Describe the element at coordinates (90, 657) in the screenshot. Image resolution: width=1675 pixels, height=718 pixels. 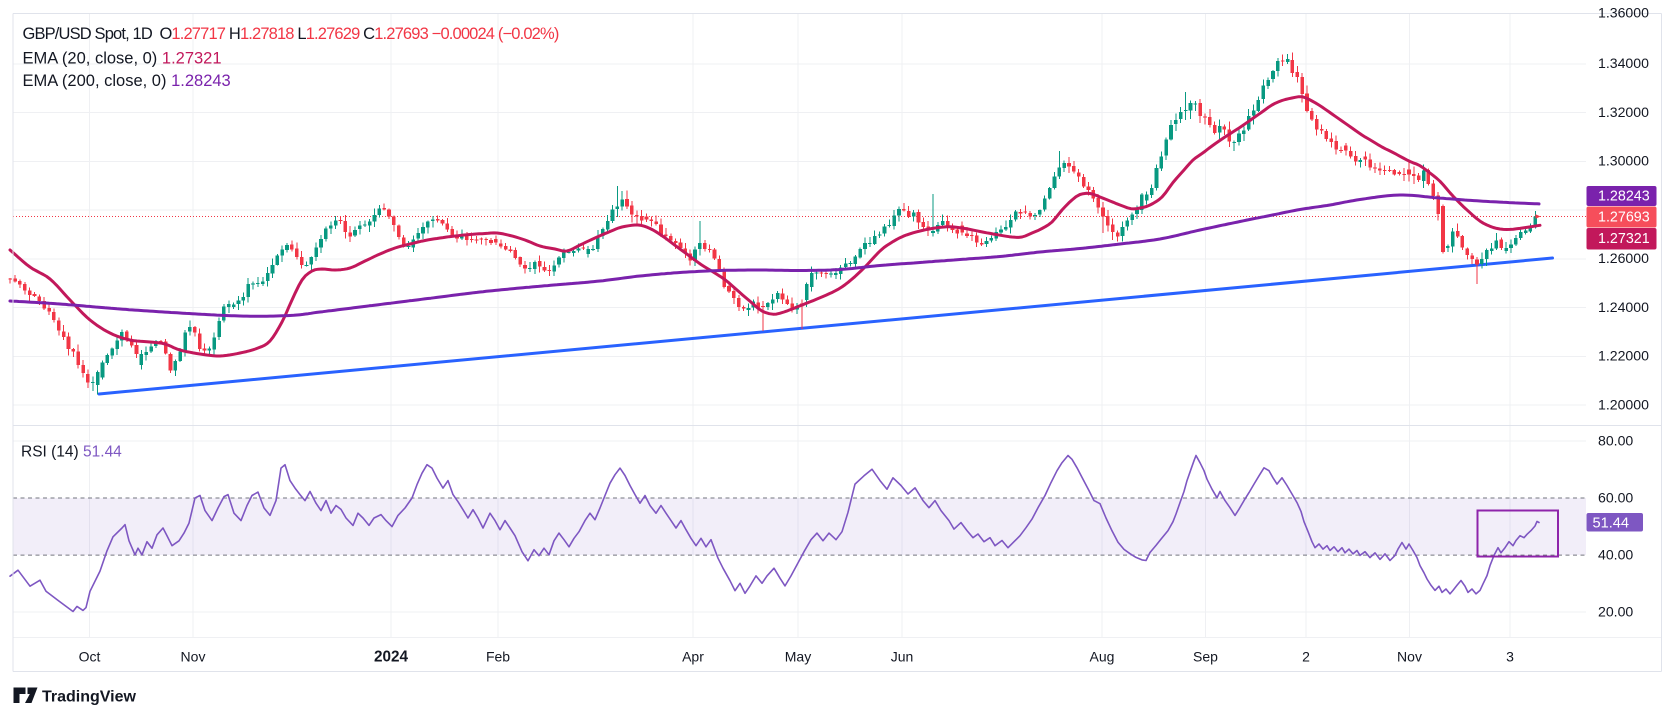
I see `svg-text: Oct` at that location.